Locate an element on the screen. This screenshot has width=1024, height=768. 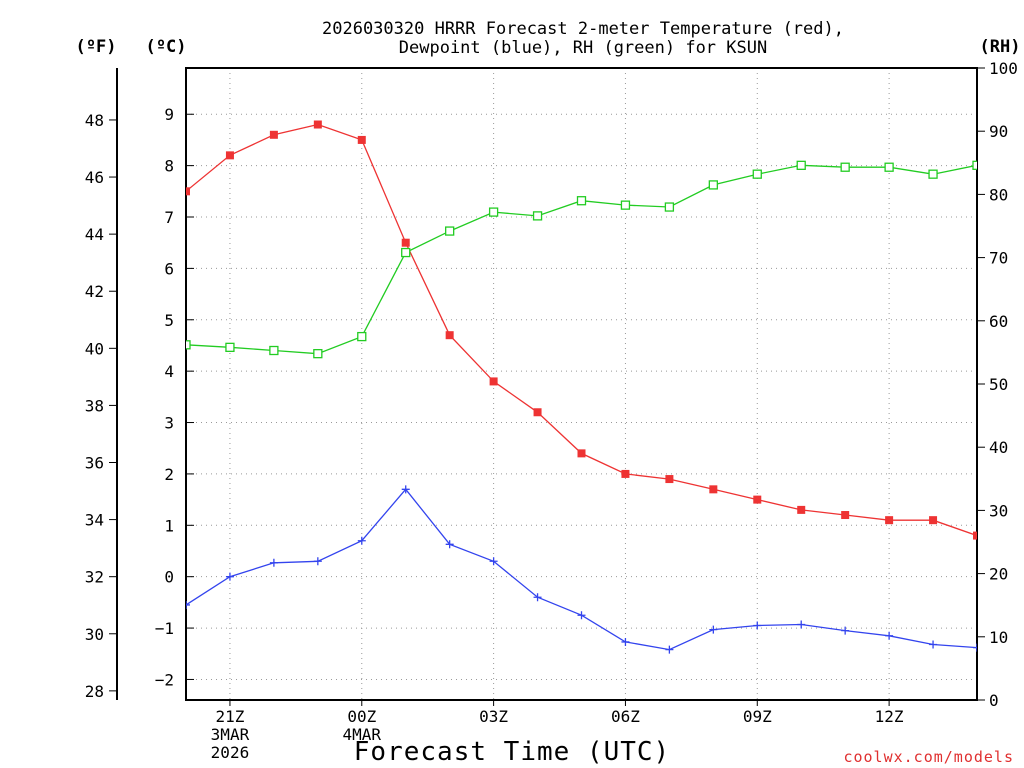
rh-axis-unit: (RH) is located at coordinates (1000, 47).